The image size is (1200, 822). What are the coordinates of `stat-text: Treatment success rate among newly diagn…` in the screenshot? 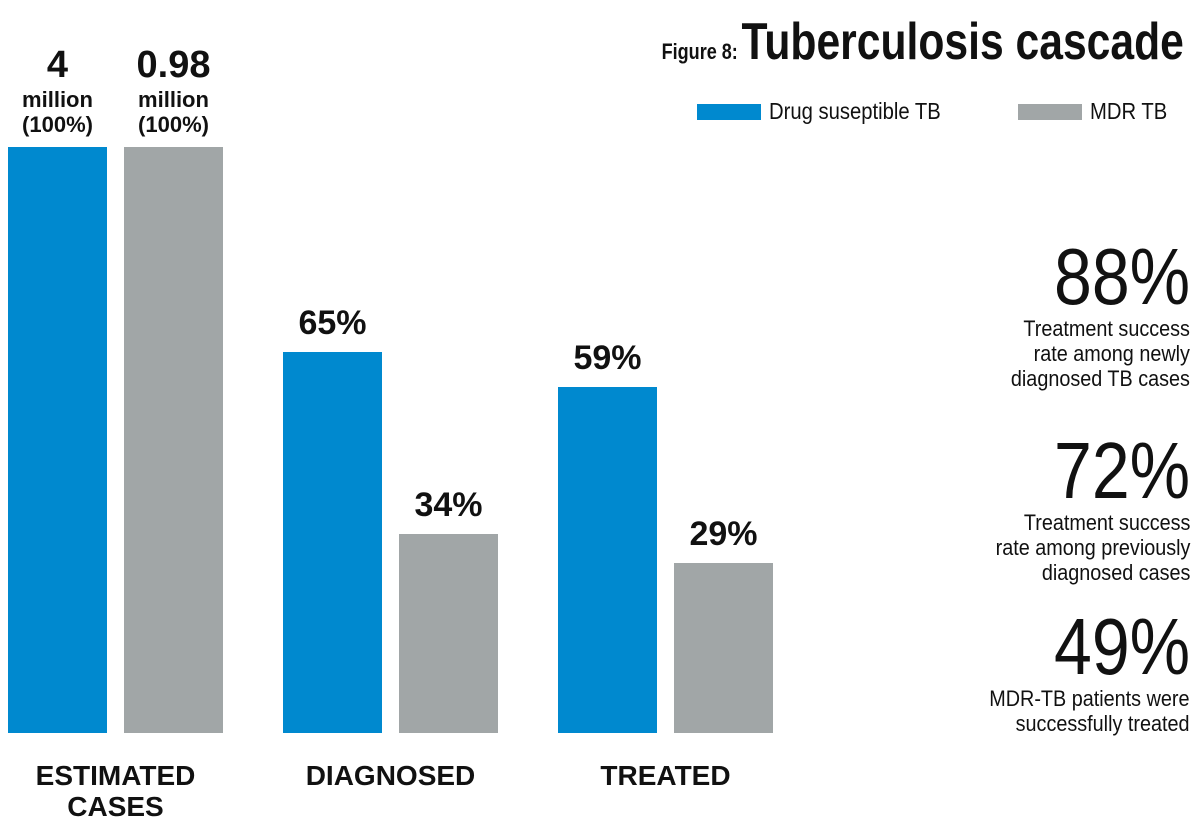 It's located at (1100, 353).